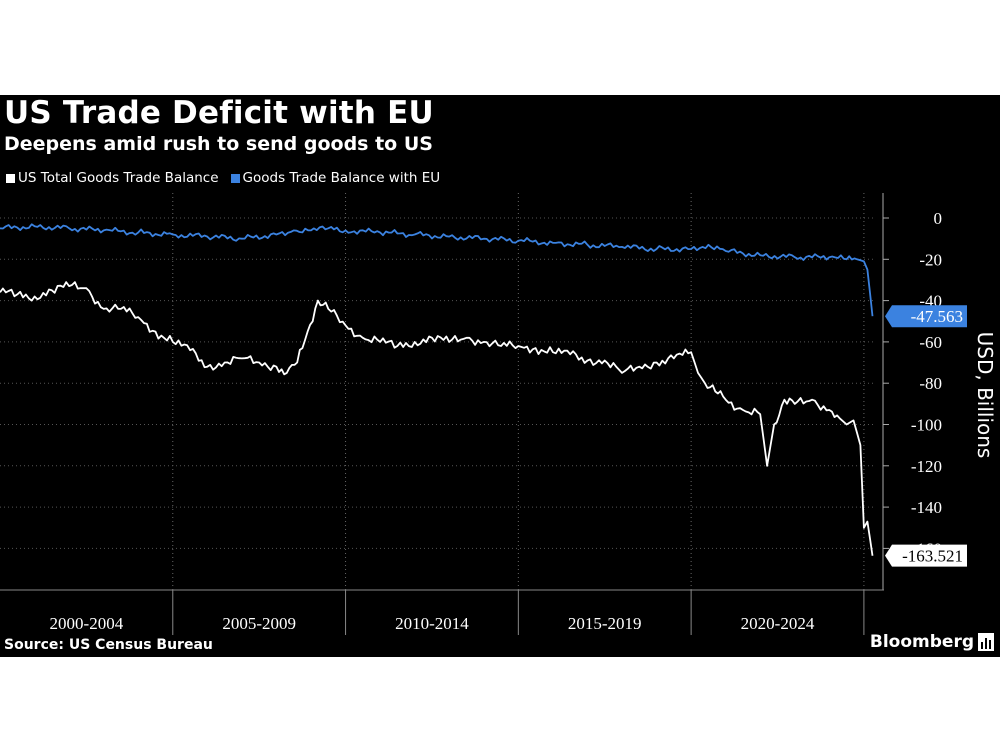  What do you see at coordinates (118, 178) in the screenshot?
I see `legend-label-total: US Total Goods Trade Balance` at bounding box center [118, 178].